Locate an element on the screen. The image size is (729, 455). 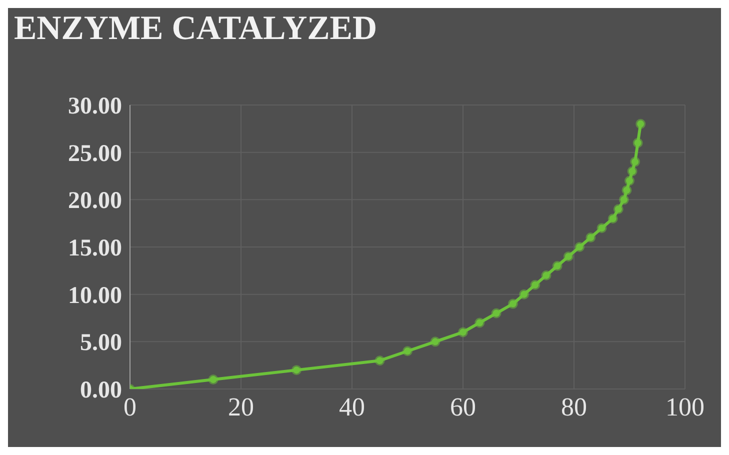
y-tick-label: 5.00 is located at coordinates (101, 343).